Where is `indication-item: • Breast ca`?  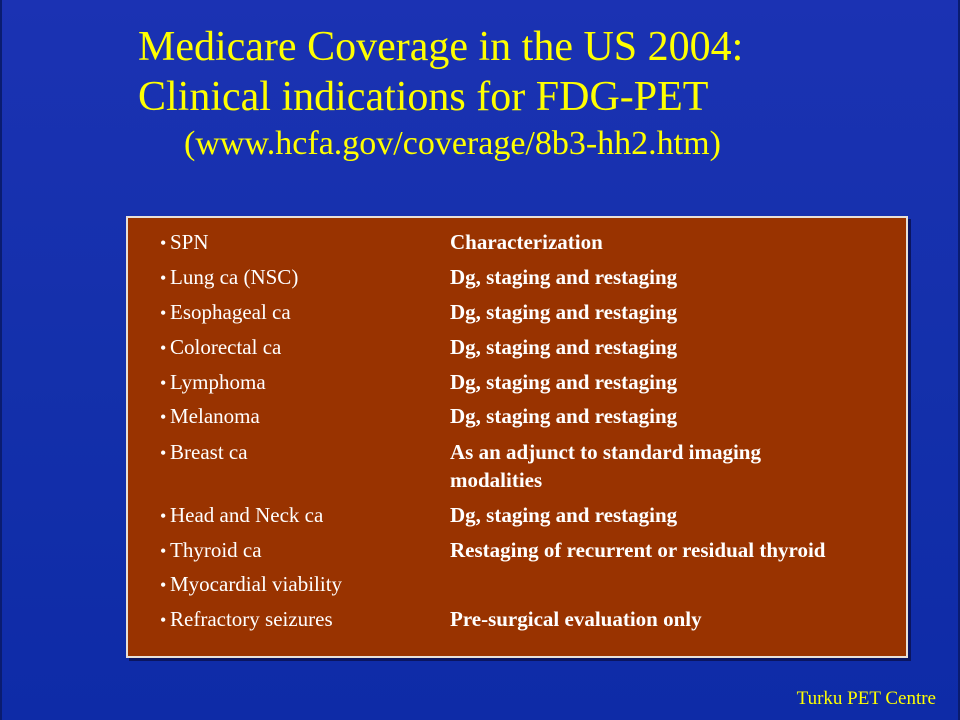
indication-item: • Breast ca is located at coordinates (204, 452).